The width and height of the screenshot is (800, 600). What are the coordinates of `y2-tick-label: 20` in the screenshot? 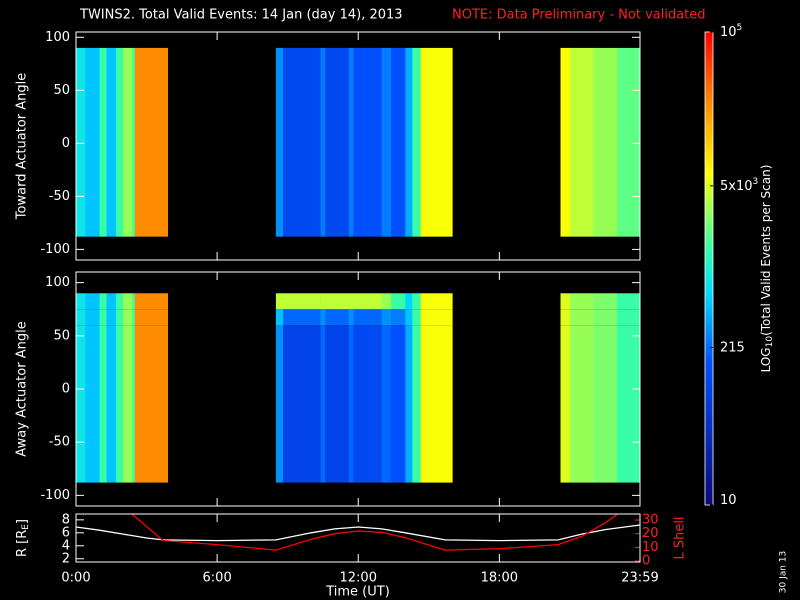 It's located at (650, 533).